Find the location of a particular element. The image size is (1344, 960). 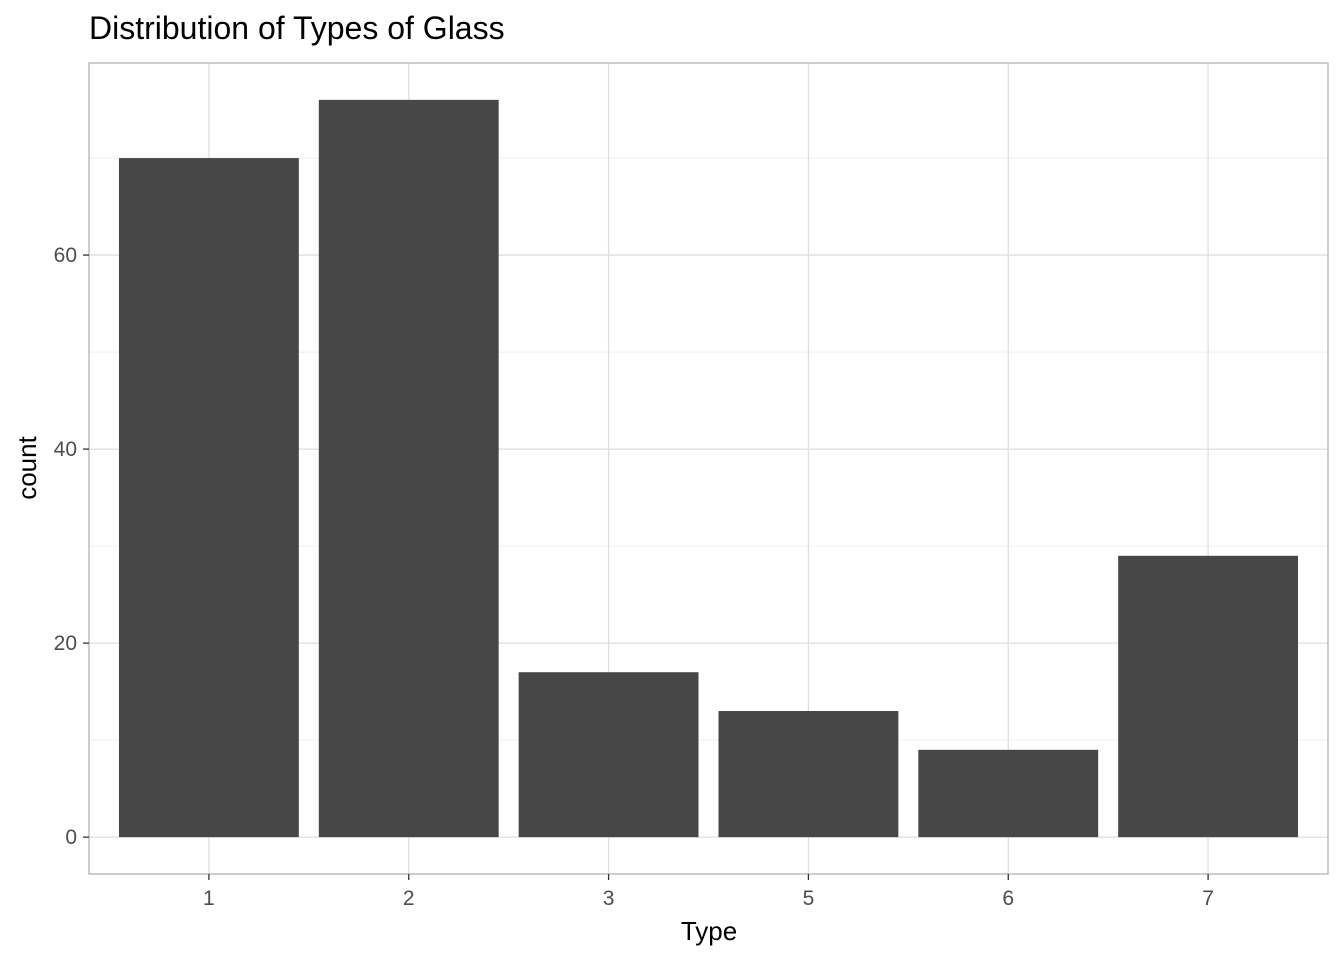

y-tick-label: 20 is located at coordinates (65, 643).